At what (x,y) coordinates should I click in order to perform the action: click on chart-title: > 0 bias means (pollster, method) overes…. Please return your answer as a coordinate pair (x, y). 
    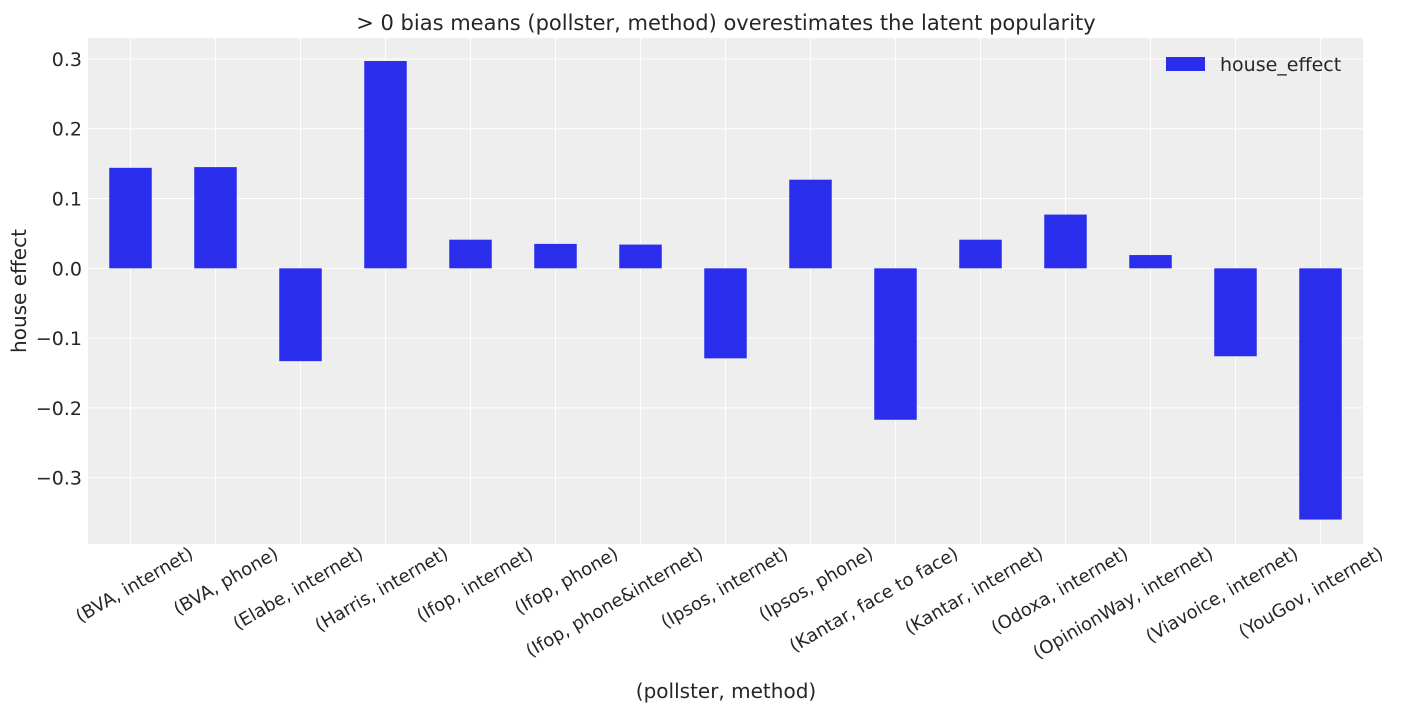
    Looking at the image, I should click on (725, 23).